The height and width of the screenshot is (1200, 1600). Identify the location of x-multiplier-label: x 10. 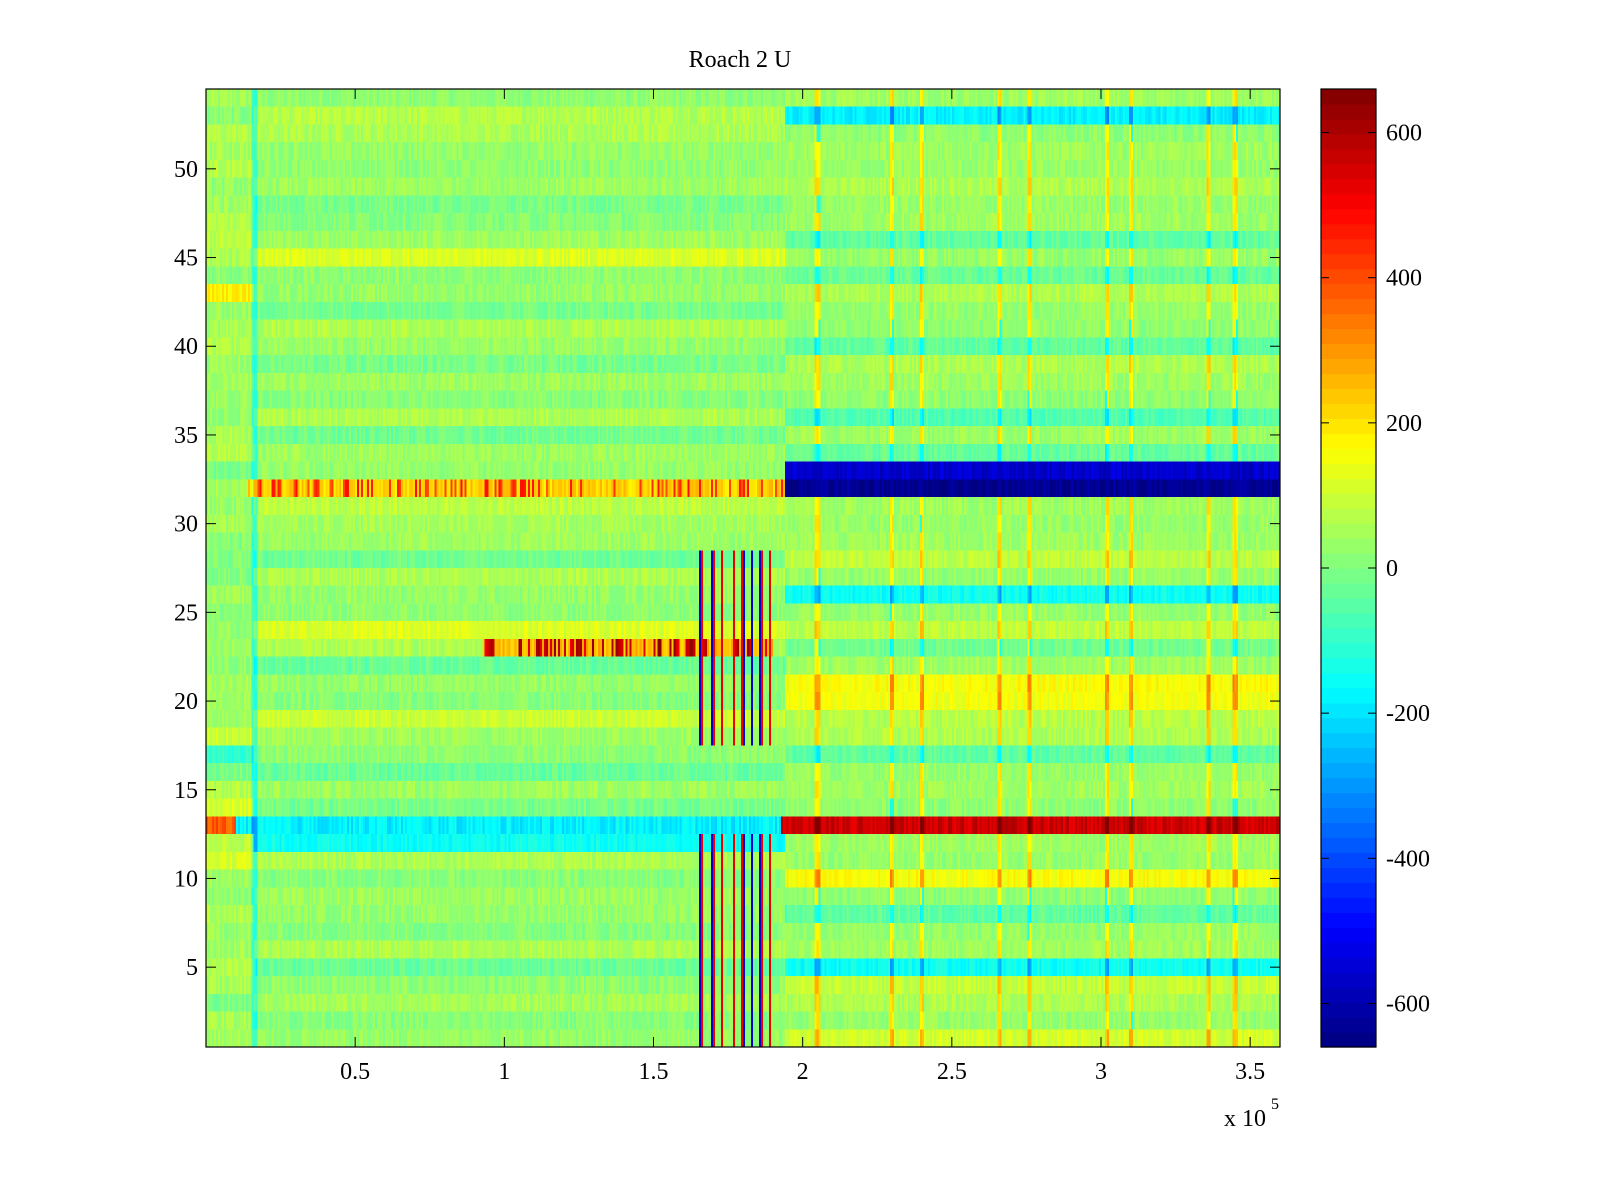
(1245, 1119).